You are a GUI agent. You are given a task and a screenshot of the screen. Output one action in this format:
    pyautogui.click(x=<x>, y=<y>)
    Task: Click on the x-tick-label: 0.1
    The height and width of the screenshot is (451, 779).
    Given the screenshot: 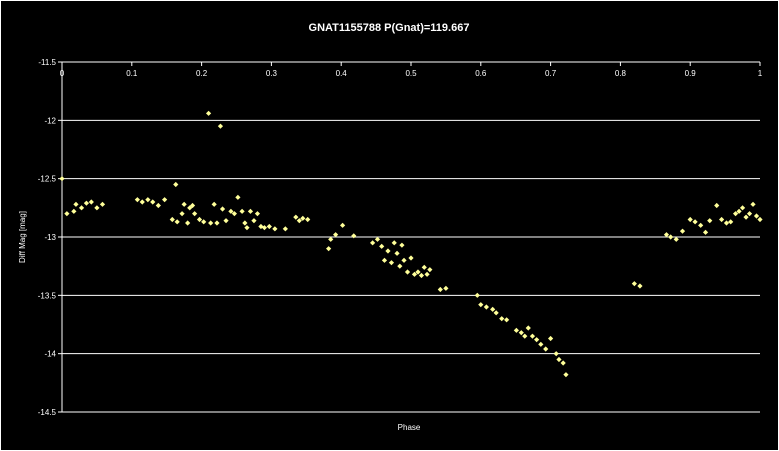 What is the action you would take?
    pyautogui.click(x=132, y=73)
    